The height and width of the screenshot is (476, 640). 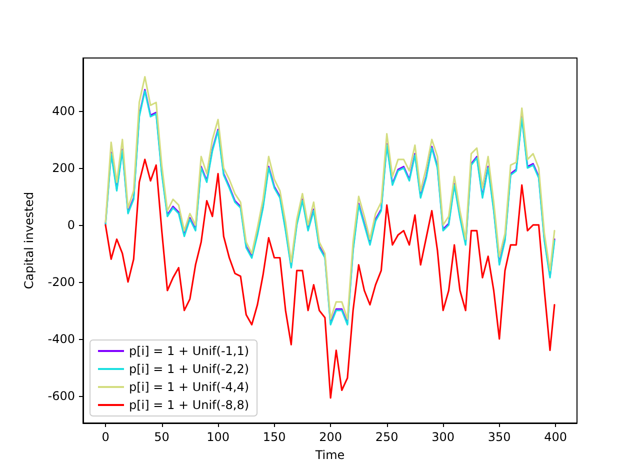 What do you see at coordinates (61, 281) in the screenshot?
I see `y-tick-label: -200` at bounding box center [61, 281].